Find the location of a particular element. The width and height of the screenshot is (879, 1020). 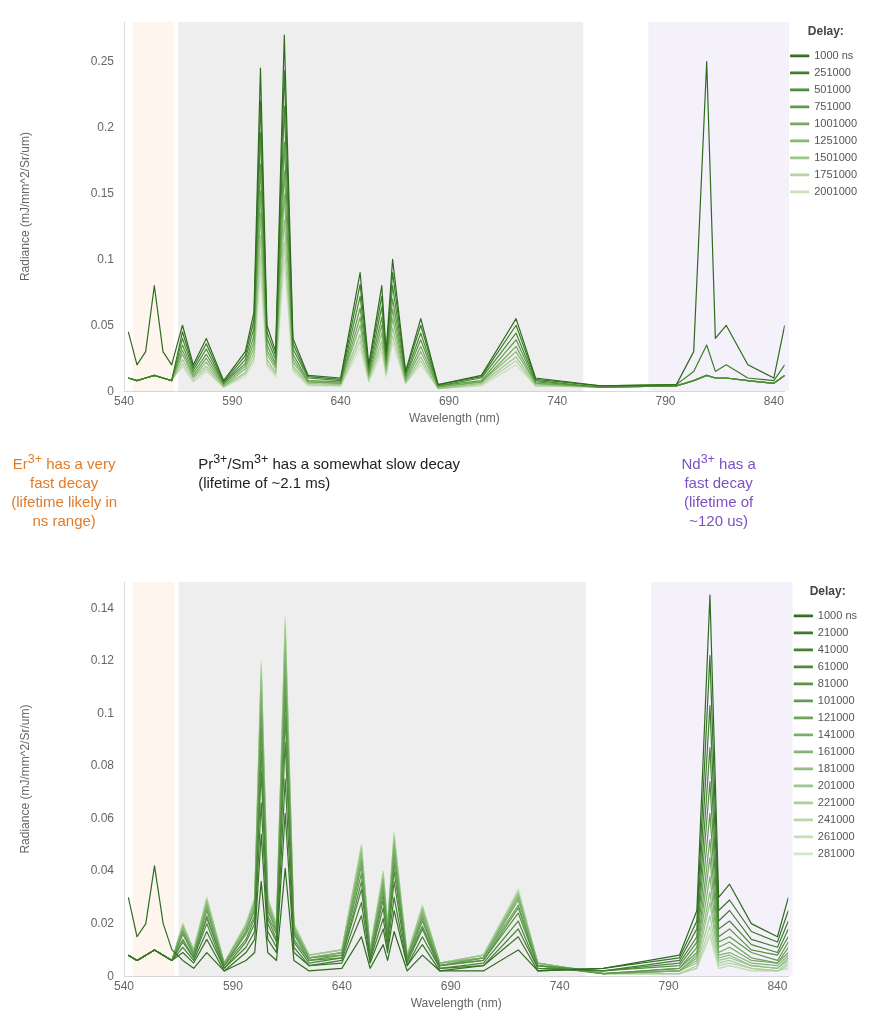

text: Pr$^{3+}$/Sm$^{3+}$ has a somewhat slow decay (lifetime of ~2.1 ms) is located at coordinates (330, 471).